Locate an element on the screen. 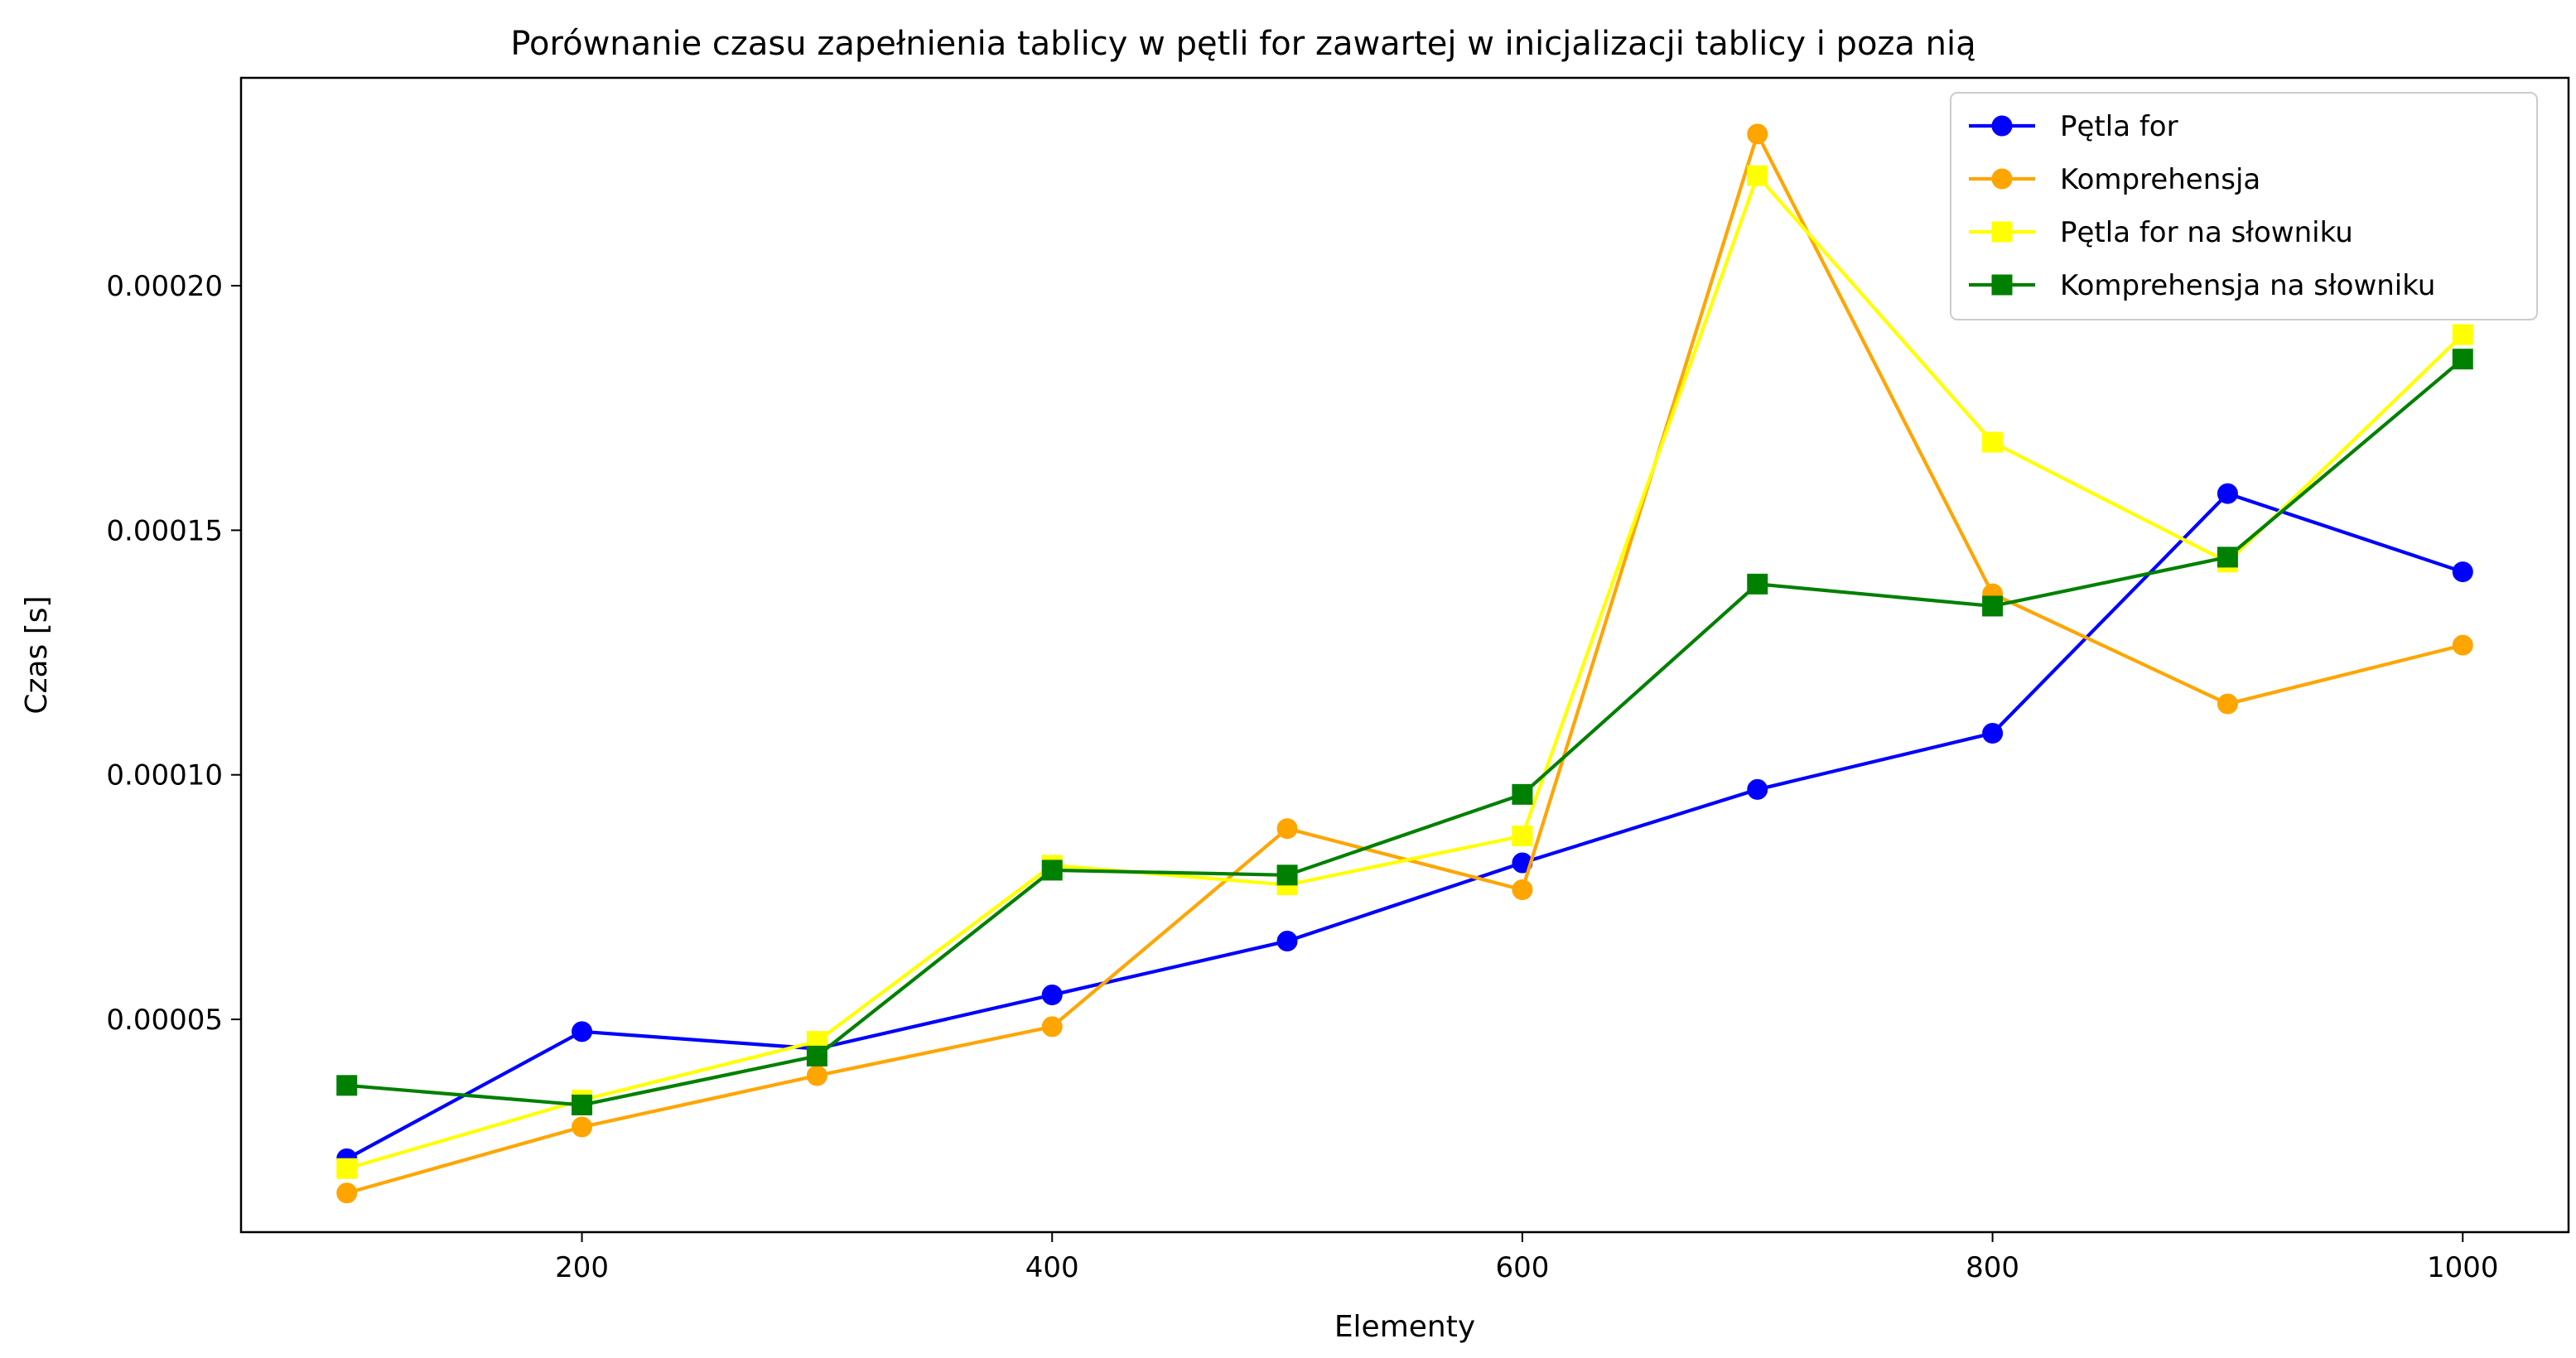 This screenshot has height=1358, width=2576. y-tick-label: 0.00010 is located at coordinates (164, 775).